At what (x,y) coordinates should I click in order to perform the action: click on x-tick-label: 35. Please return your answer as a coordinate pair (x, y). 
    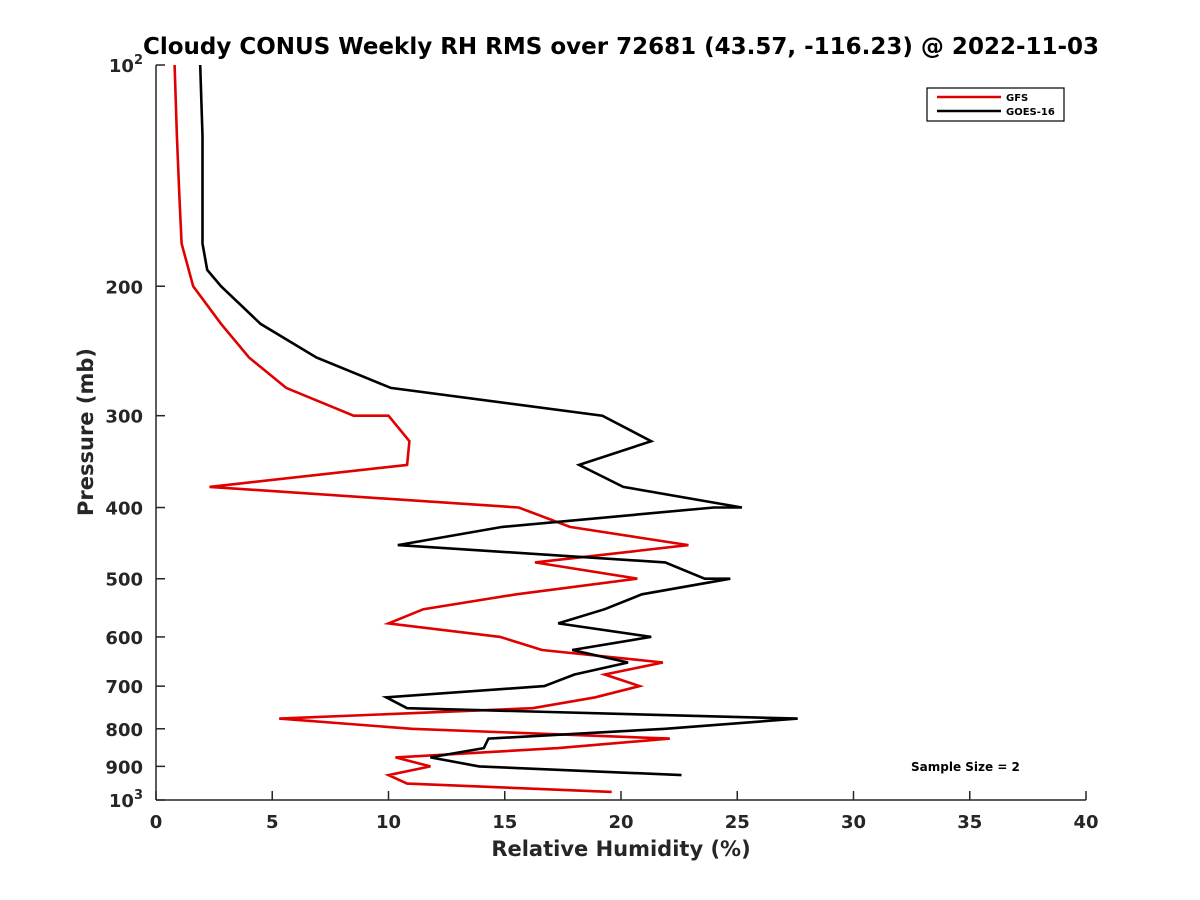
    Looking at the image, I should click on (969, 822).